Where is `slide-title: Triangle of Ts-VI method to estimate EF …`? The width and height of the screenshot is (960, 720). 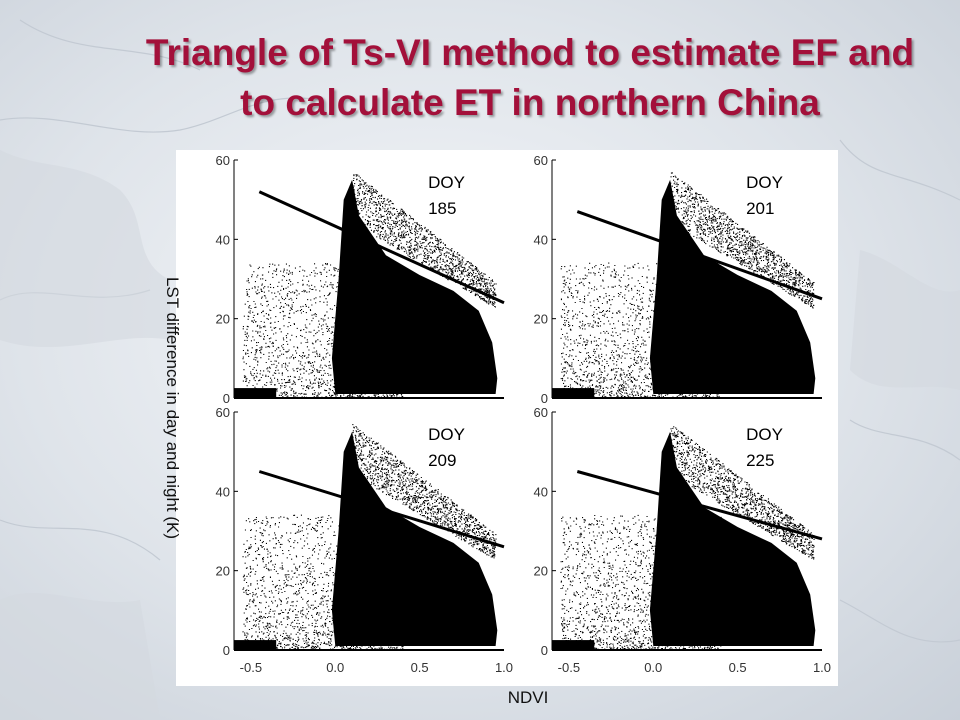 slide-title: Triangle of Ts-VI method to estimate EF … is located at coordinates (525, 78).